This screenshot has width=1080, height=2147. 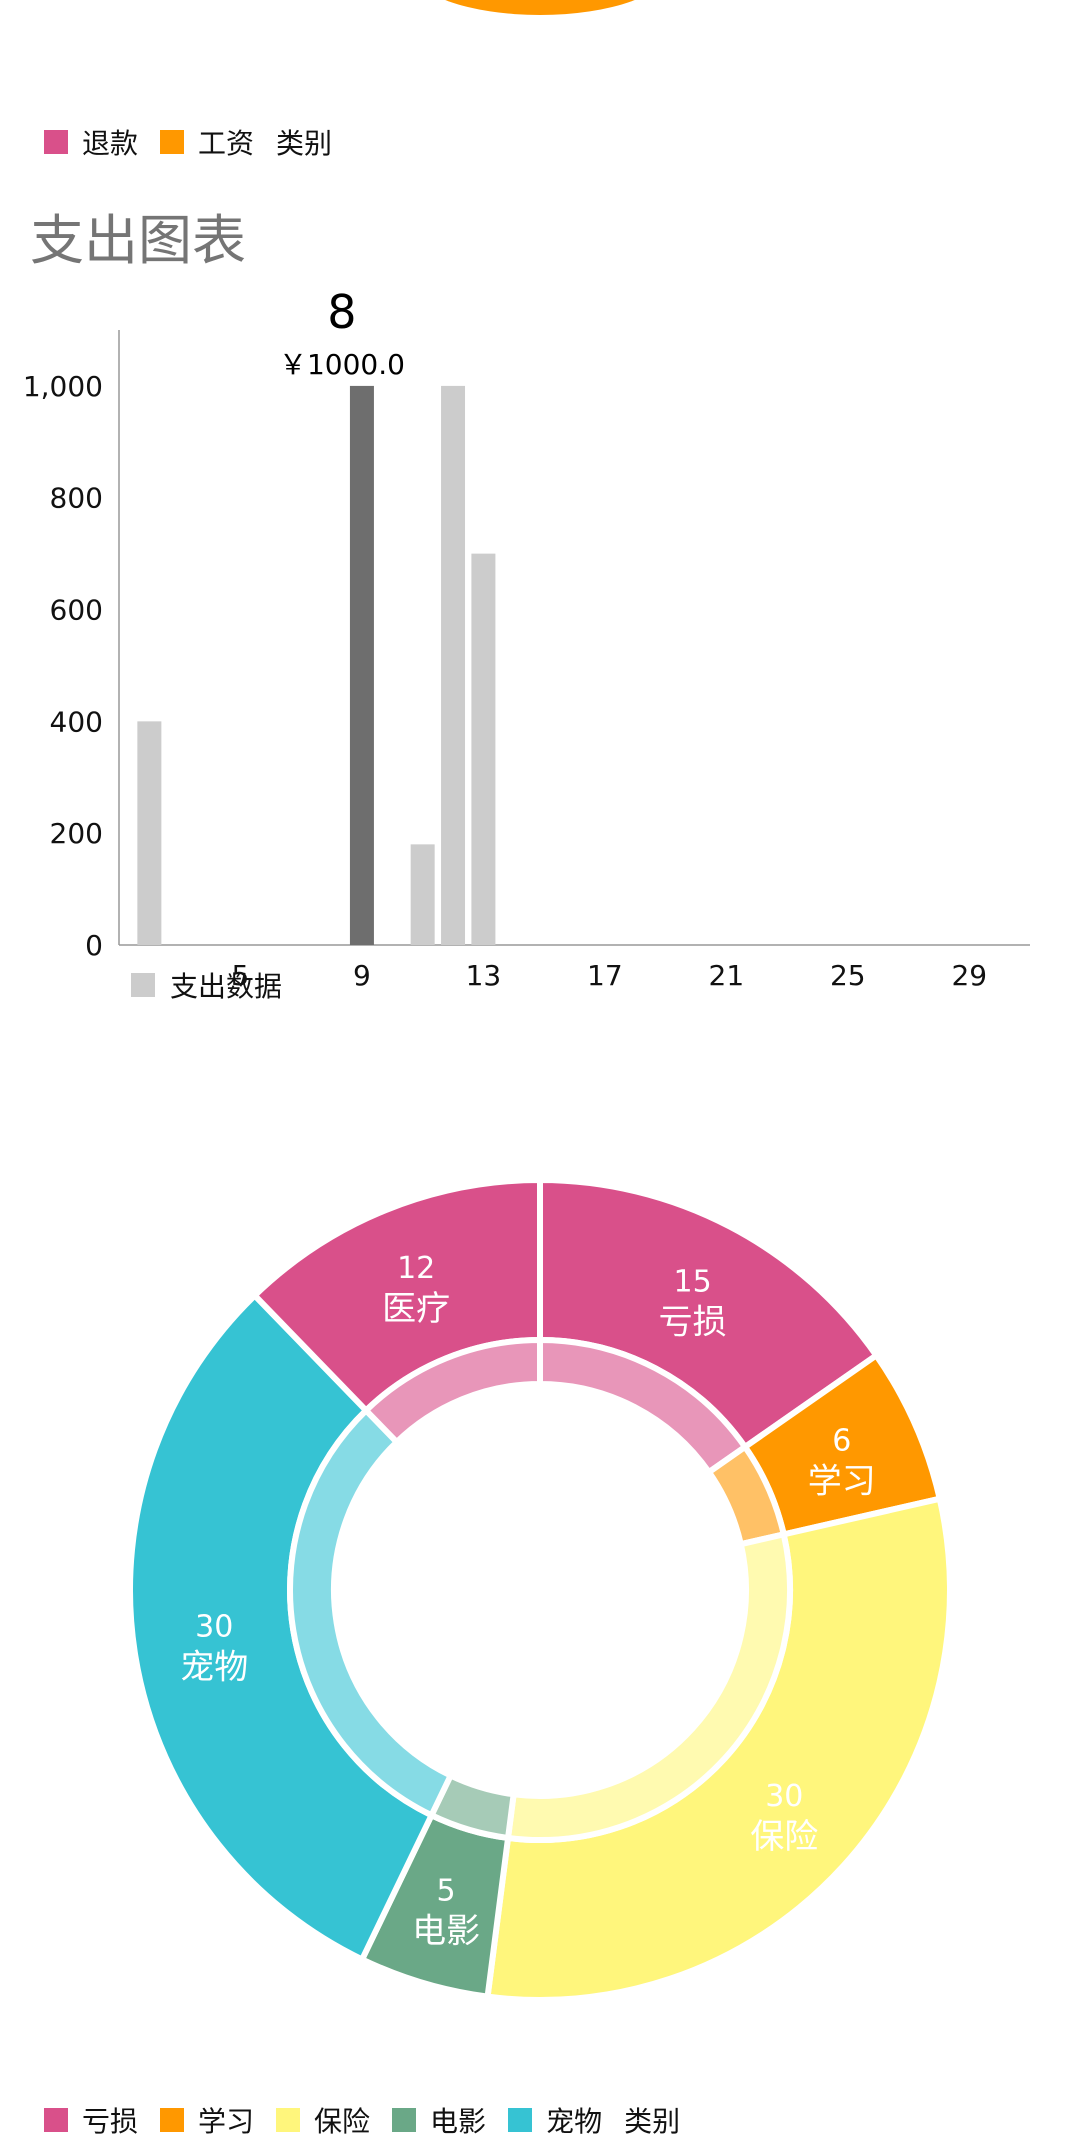 What do you see at coordinates (341, 312) in the screenshot?
I see `highlight-label: 8` at bounding box center [341, 312].